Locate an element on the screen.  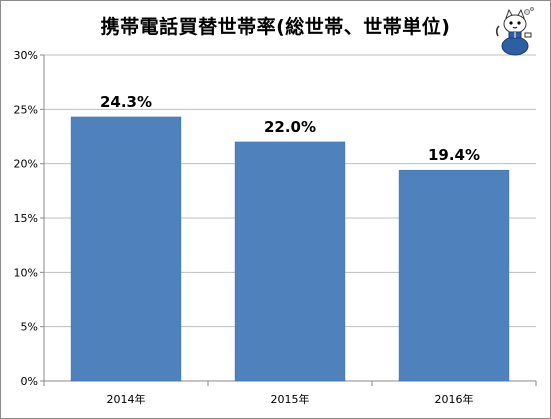
y-tick-label: 20% is located at coordinates (26, 164).